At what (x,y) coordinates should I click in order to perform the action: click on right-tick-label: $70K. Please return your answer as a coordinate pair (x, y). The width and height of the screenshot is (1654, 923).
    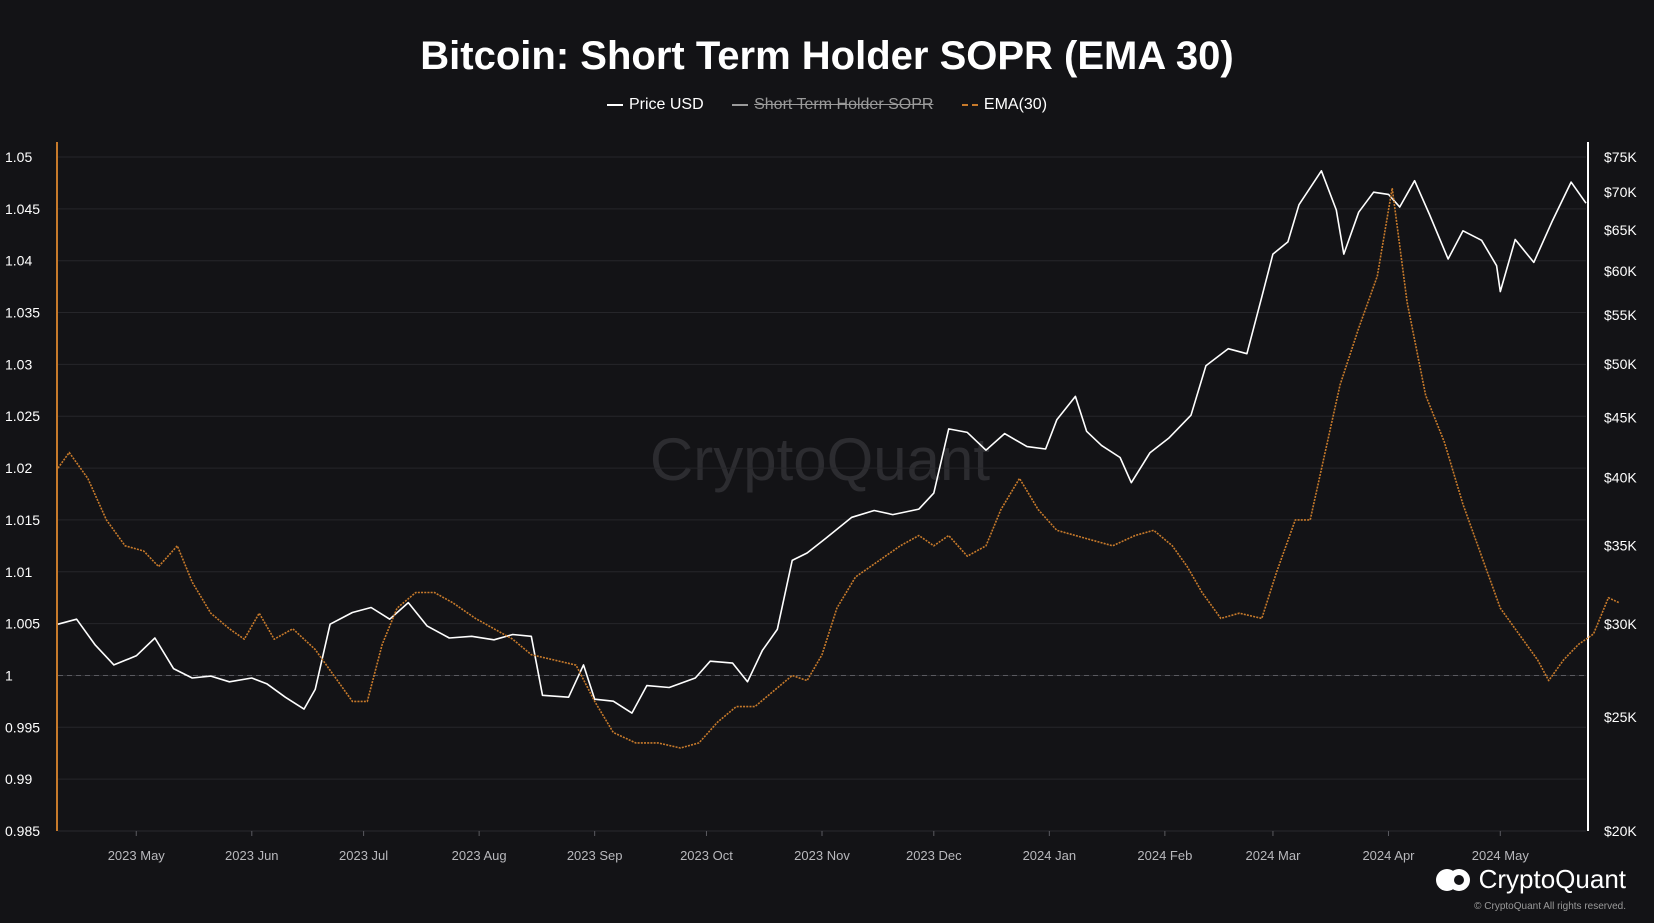
    Looking at the image, I should click on (1620, 192).